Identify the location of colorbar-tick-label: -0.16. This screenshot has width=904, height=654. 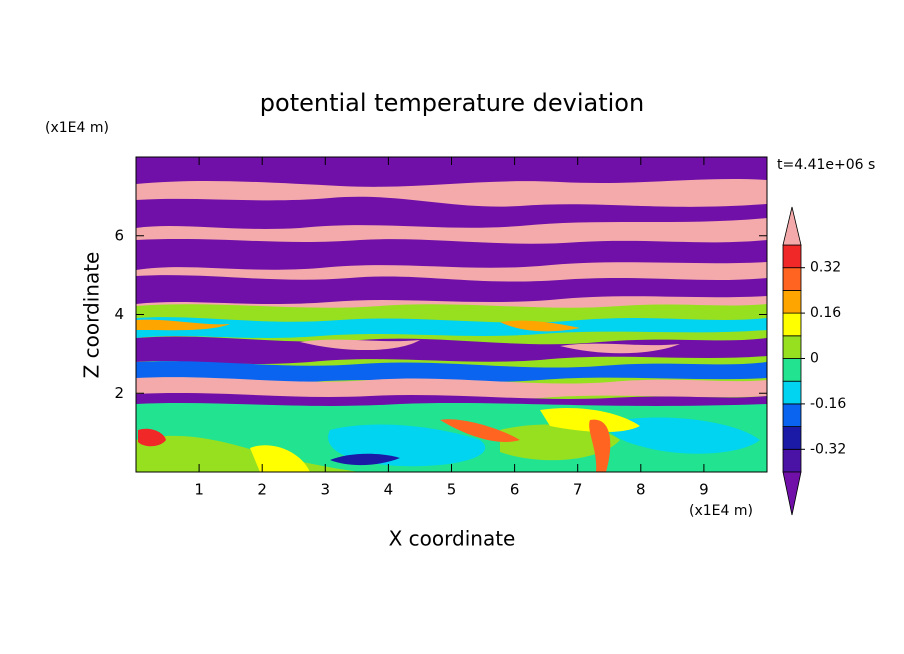
(828, 404).